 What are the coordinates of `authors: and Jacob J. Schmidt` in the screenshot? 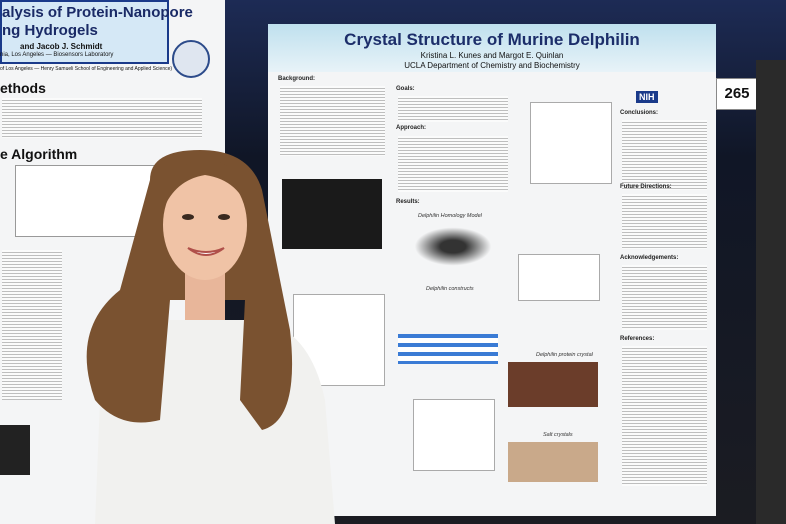 It's located at (61, 46).